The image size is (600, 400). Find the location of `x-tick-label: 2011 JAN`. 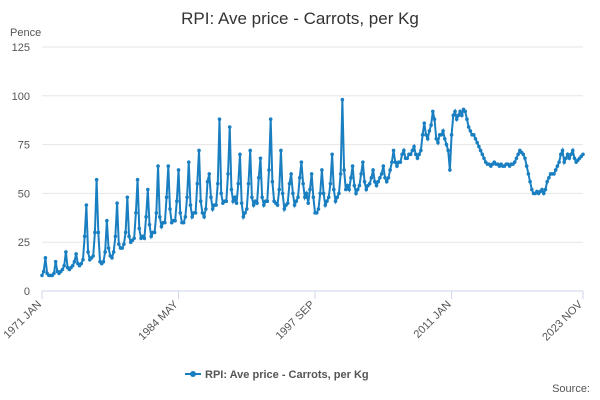

x-tick-label: 2011 JAN is located at coordinates (433, 320).